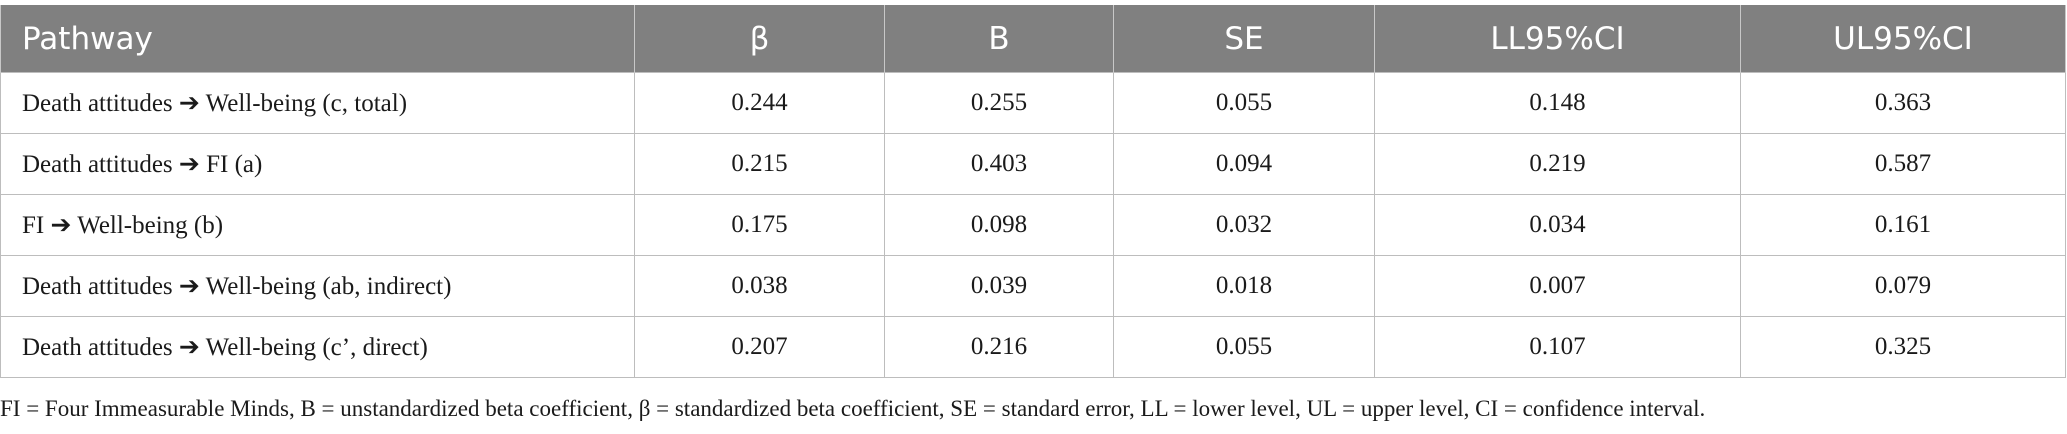 The image size is (2067, 434). What do you see at coordinates (1557, 103) in the screenshot?
I see `cell-ll95ci: 0.148` at bounding box center [1557, 103].